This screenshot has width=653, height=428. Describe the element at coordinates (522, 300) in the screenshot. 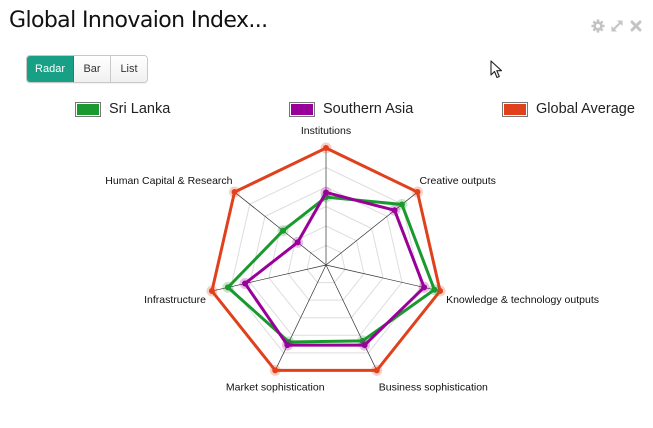

I see `axis-label-knowledge-technology-outputs: Knowledge & technology outputs` at that location.